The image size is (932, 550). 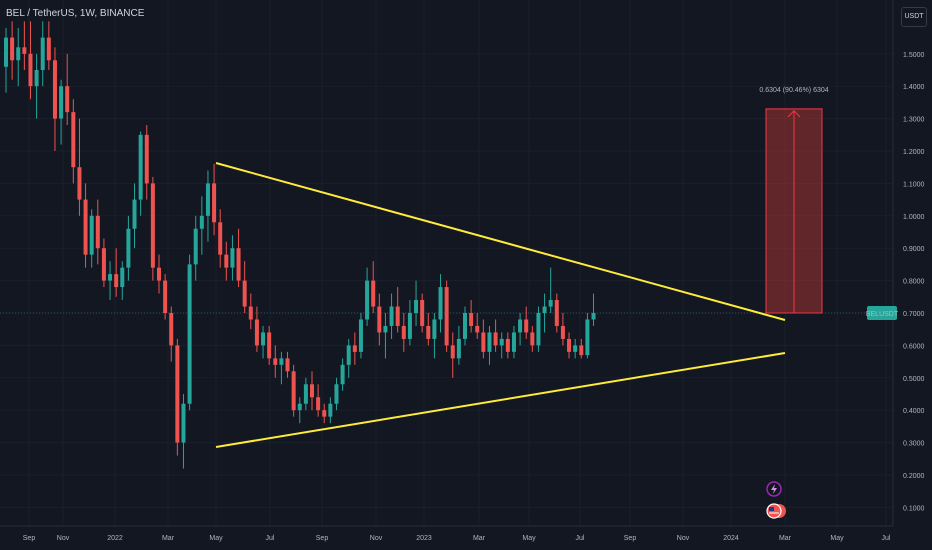 What do you see at coordinates (914, 346) in the screenshot?
I see `price-tick-label: 0.6000` at bounding box center [914, 346].